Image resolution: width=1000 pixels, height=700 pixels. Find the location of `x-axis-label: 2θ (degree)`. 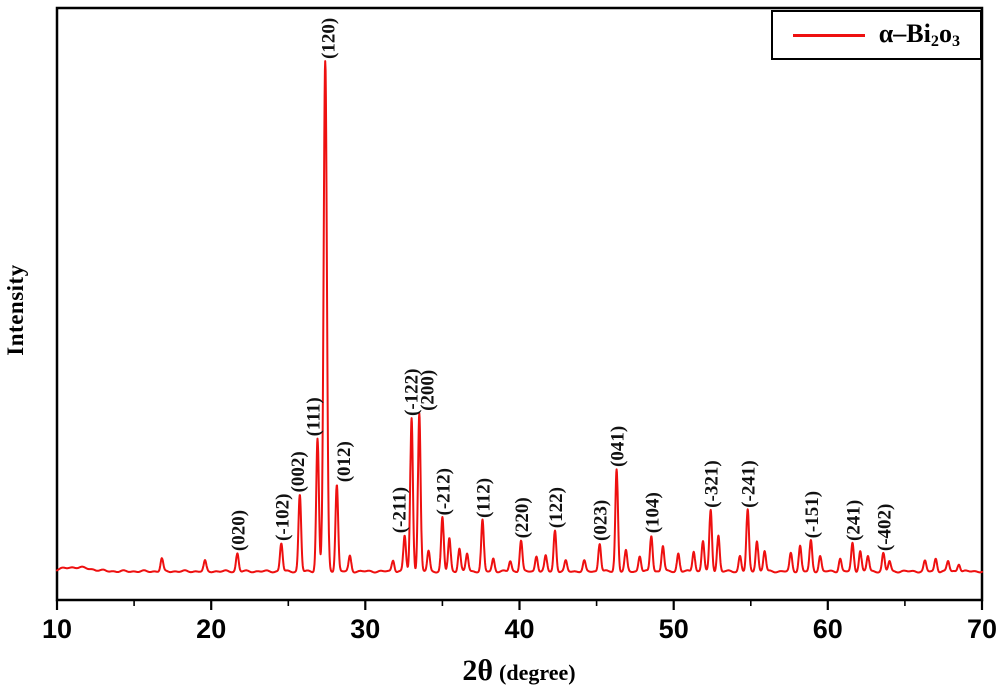

x-axis-label: 2θ (degree) is located at coordinates (518, 671).